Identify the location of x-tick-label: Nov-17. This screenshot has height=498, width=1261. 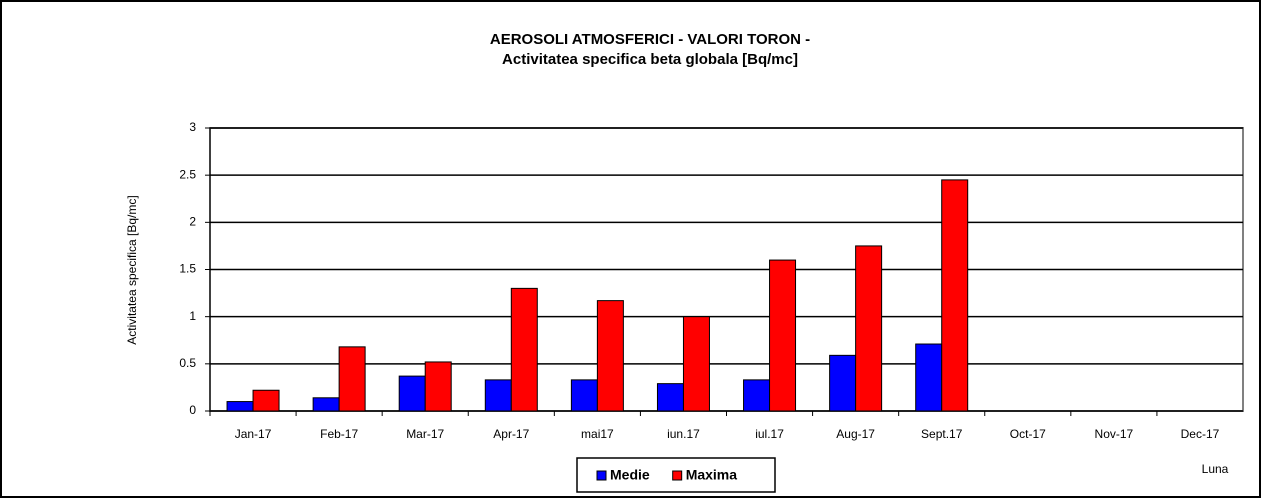
(1114, 434).